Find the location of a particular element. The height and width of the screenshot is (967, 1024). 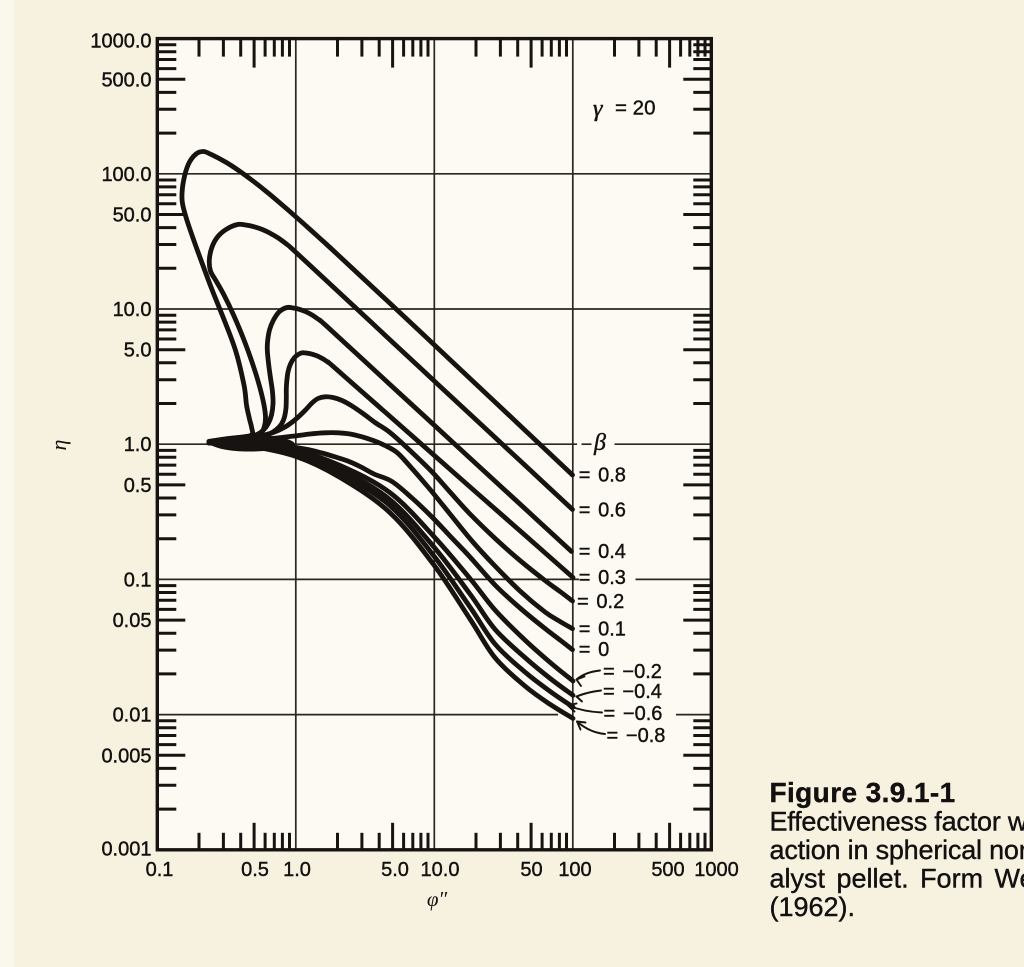

svg-text: = 0.6 is located at coordinates (602, 511).